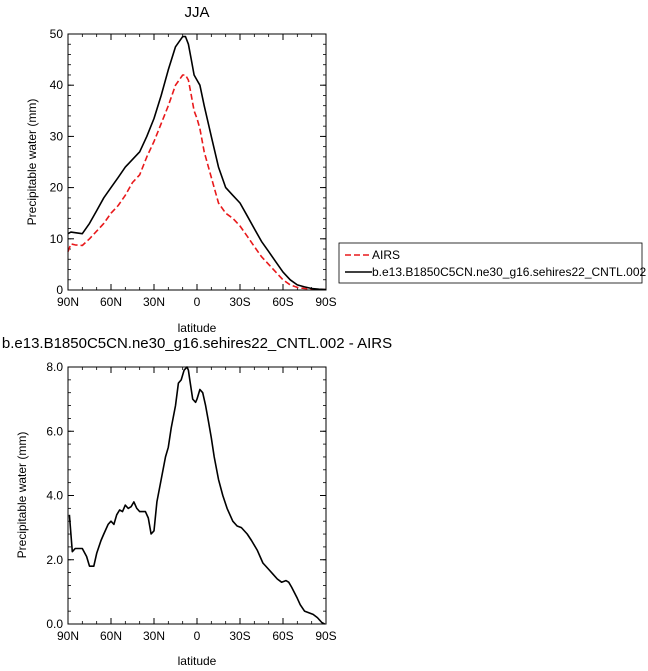 This screenshot has height=671, width=648. I want to click on bottom-x-axis-label: latitude, so click(197, 661).